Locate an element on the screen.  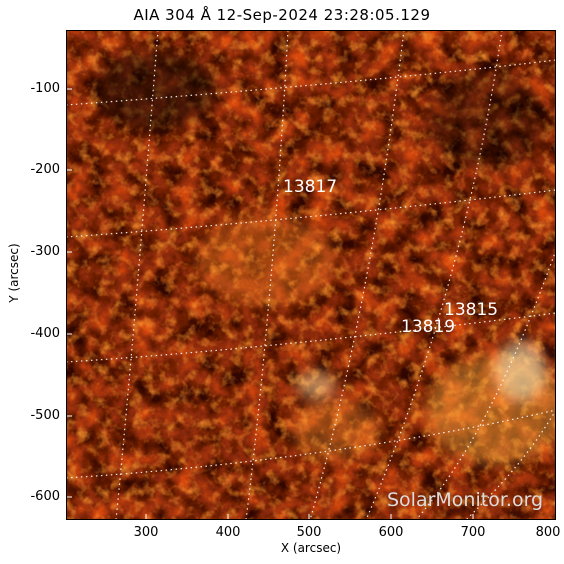
y-tick-label: -100 is located at coordinates (45, 88).